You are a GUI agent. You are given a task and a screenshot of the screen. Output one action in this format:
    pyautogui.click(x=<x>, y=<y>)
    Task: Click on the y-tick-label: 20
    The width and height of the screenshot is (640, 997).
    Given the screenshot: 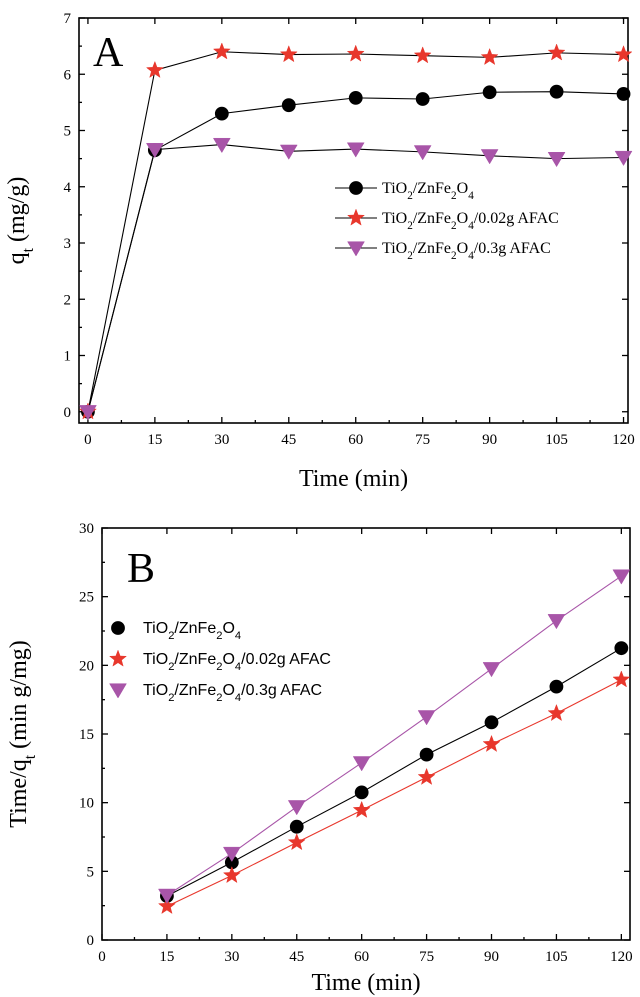 What is the action you would take?
    pyautogui.click(x=86, y=666)
    